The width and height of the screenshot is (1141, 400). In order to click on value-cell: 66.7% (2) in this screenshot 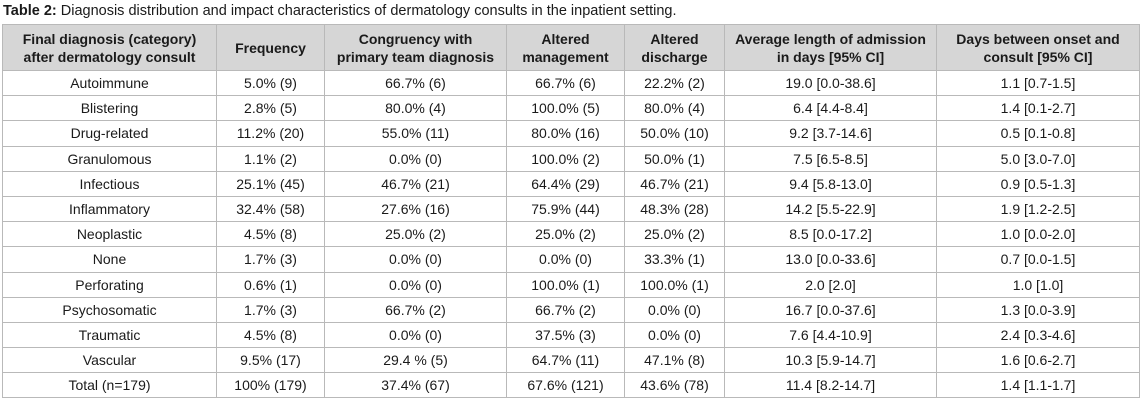, I will do `click(565, 309)`.